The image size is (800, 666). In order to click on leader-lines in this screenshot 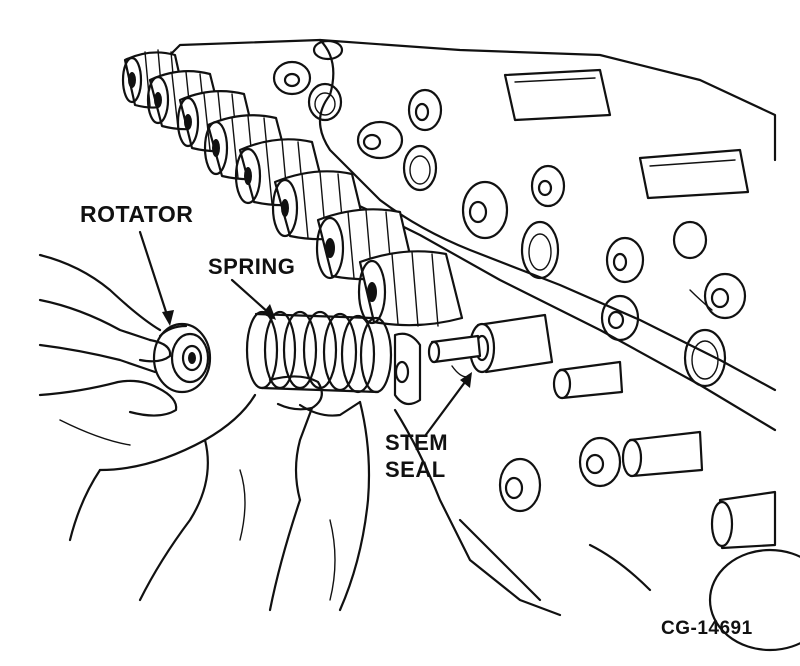, I will do `click(305, 334)`.